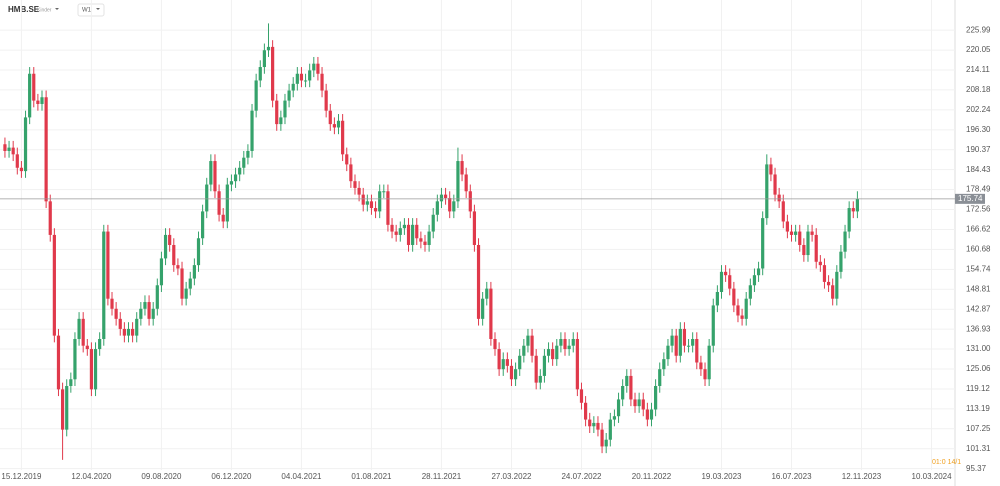  I want to click on y-tick-label: 220.05, so click(978, 49).